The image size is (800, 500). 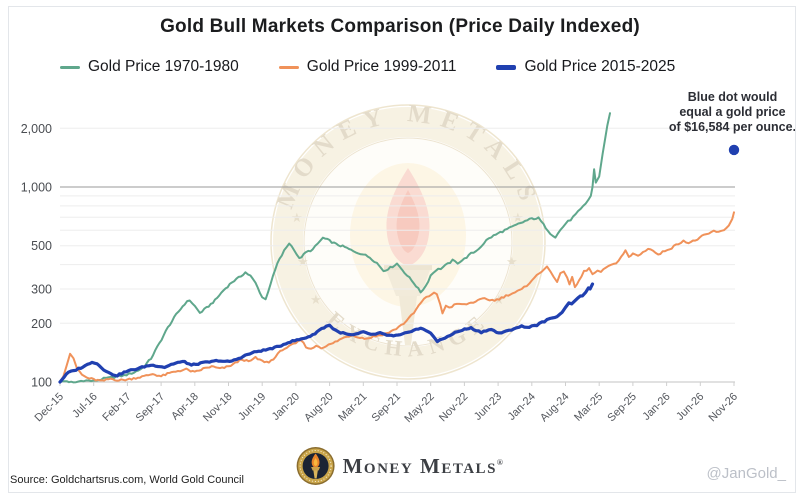 What do you see at coordinates (622, 408) in the screenshot?
I see `x-axis-tick-label: Sep-25` at bounding box center [622, 408].